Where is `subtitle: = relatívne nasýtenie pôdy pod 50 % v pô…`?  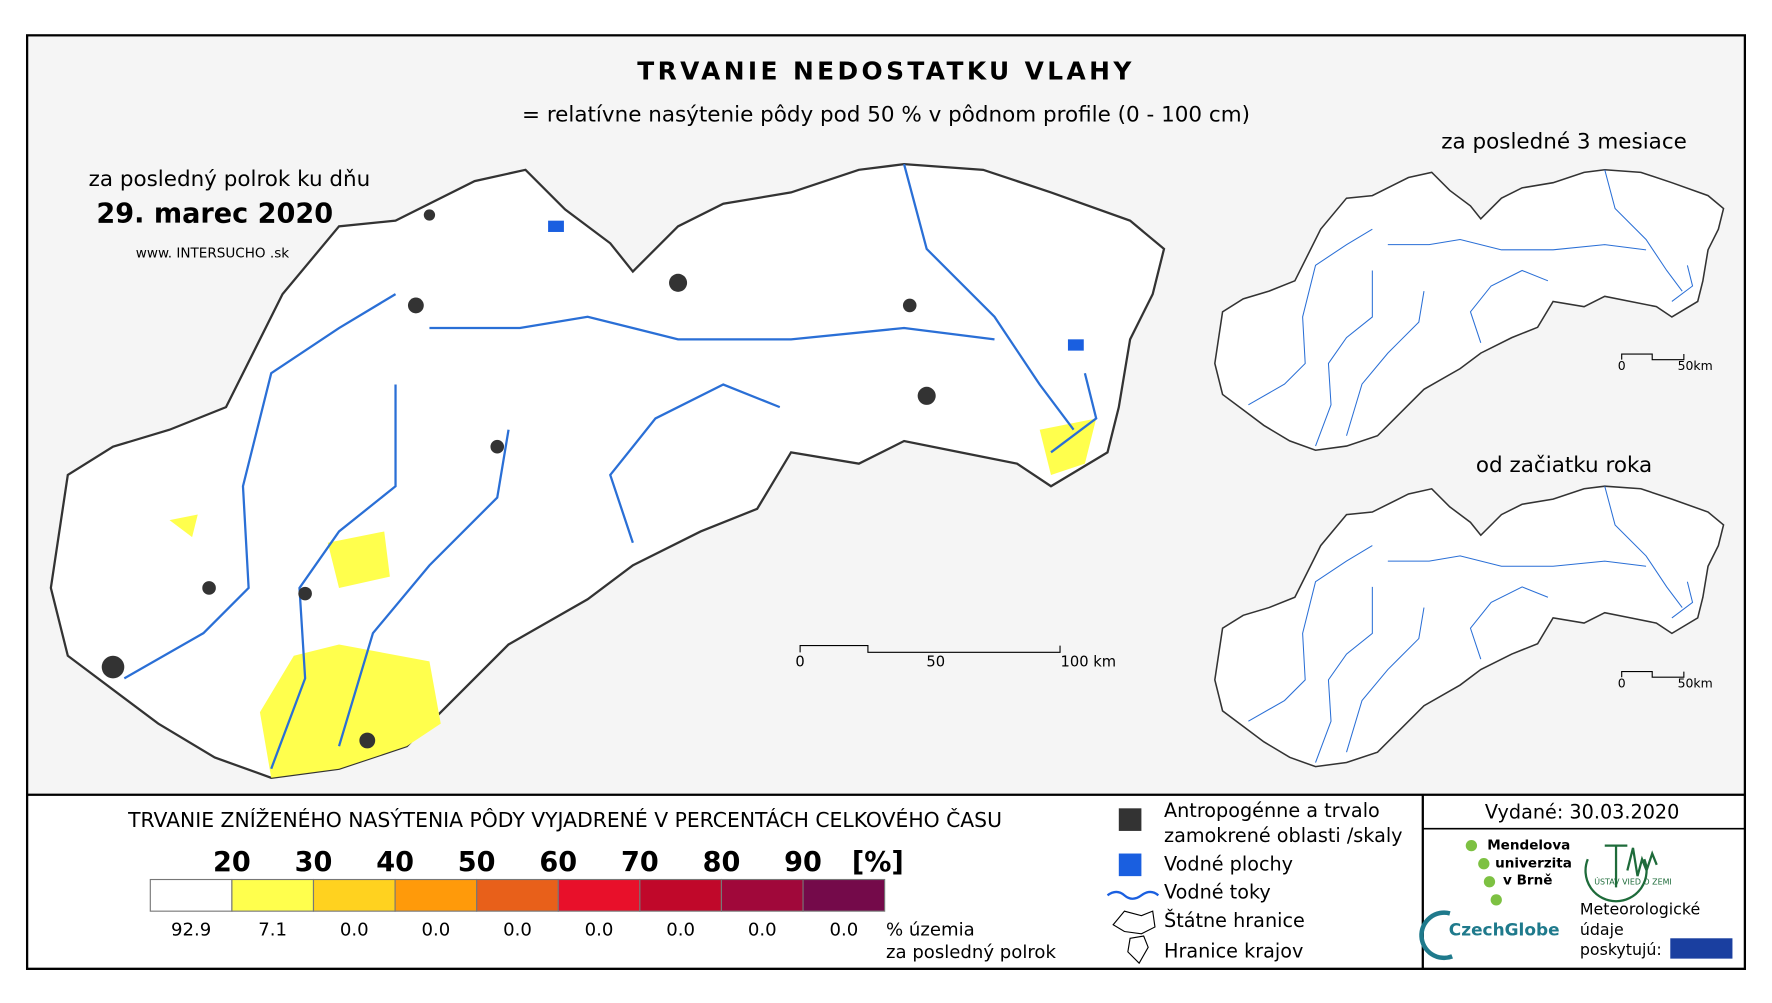
subtitle: = relatívne nasýtenie pôdy pod 50 % v pô… is located at coordinates (886, 115).